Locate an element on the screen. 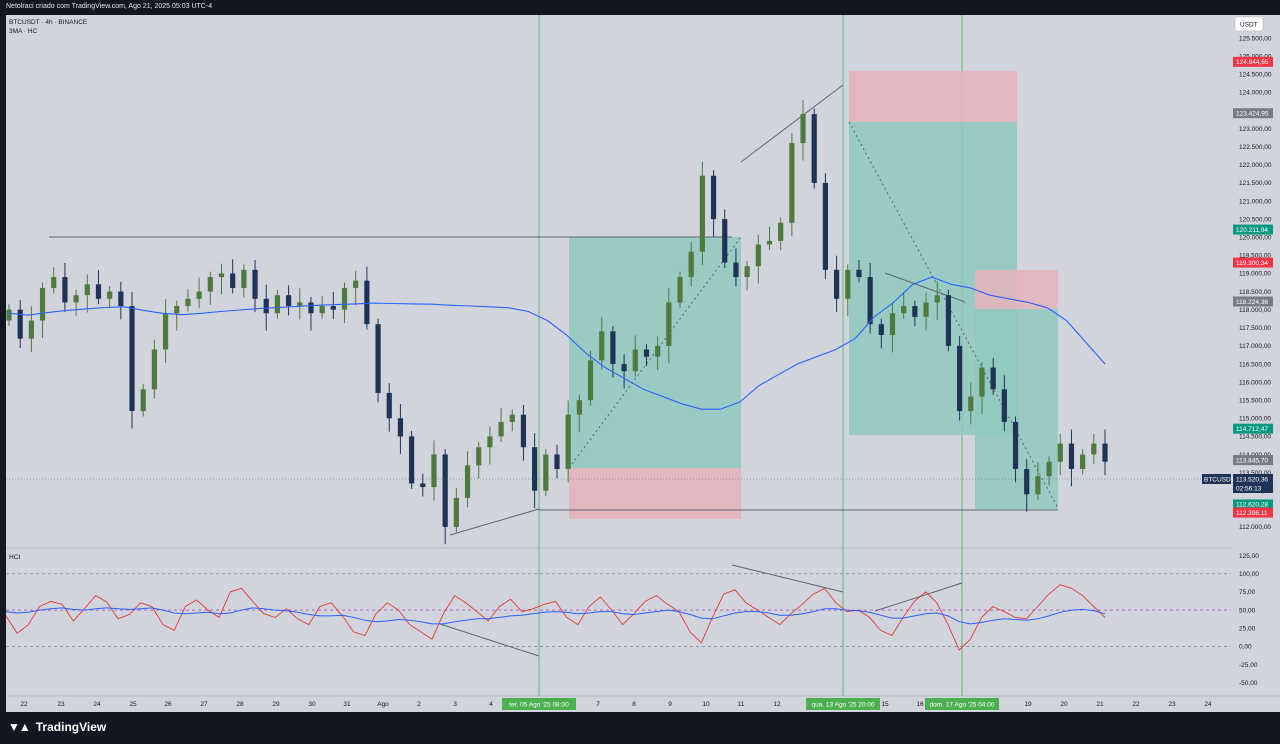 The width and height of the screenshot is (1280, 744). trend-line-bottom is located at coordinates (494, 522).